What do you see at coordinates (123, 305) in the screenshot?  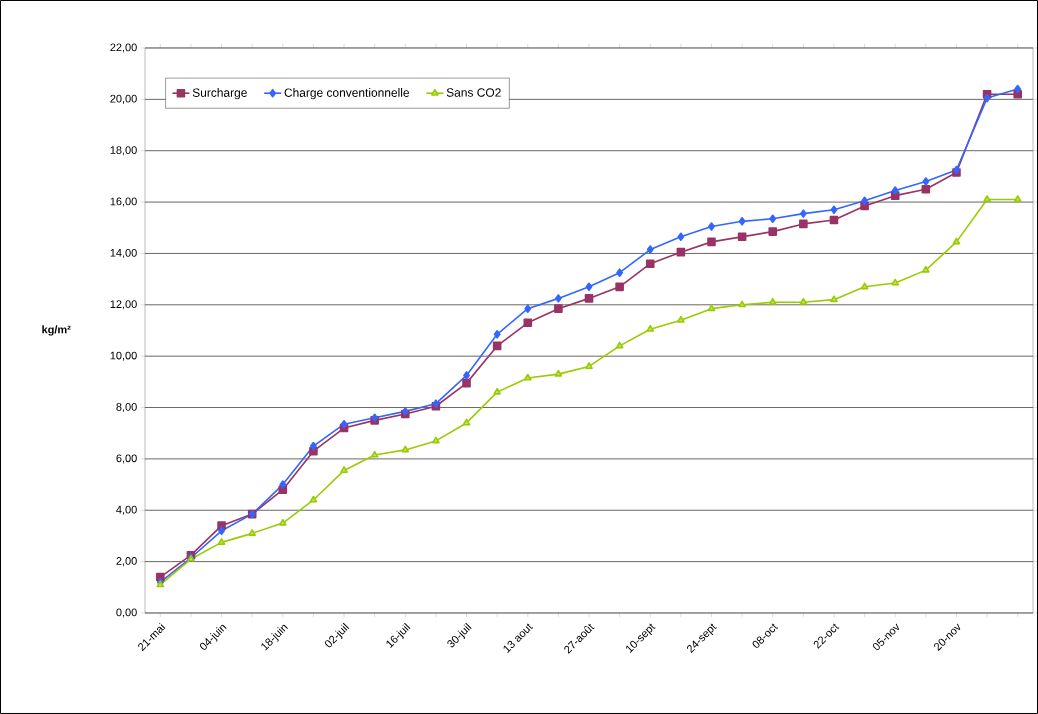 I see `y-tick-label: 12,00` at bounding box center [123, 305].